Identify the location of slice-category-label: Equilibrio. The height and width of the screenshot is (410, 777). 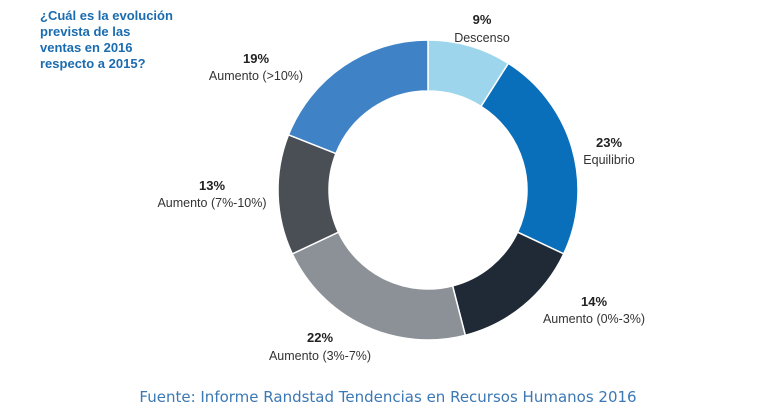
(608, 160).